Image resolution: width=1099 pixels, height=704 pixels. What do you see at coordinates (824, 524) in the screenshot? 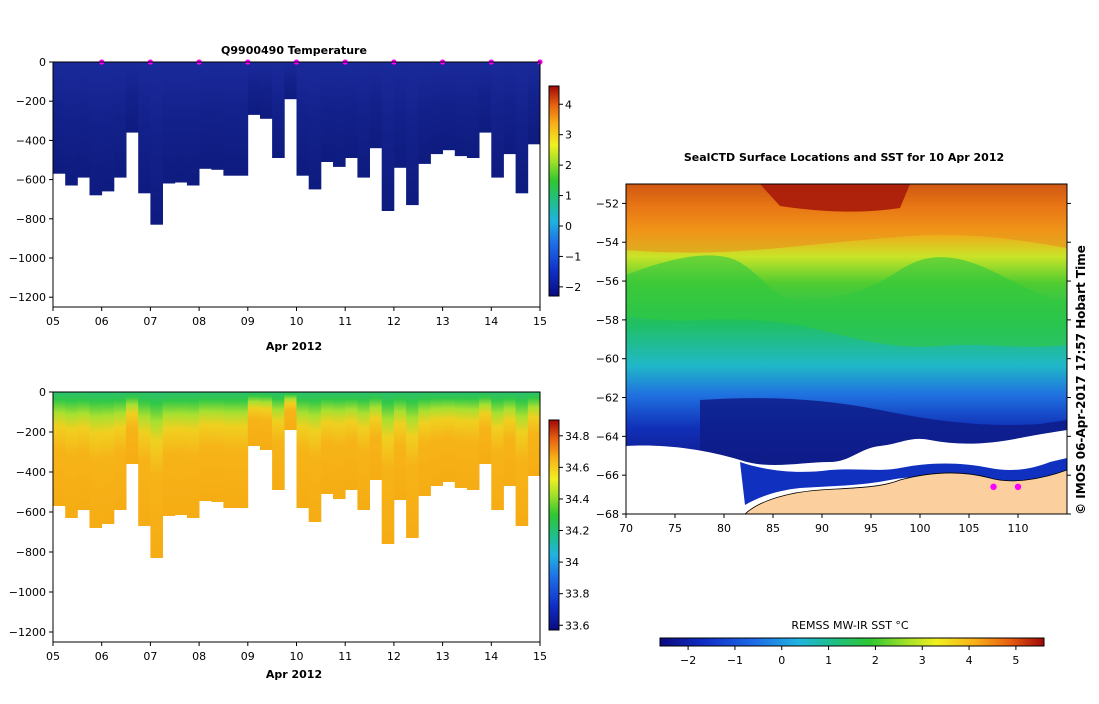
I see `map-longitude-axis: 70 75 80 85 90 95 100 105 110` at bounding box center [824, 524].